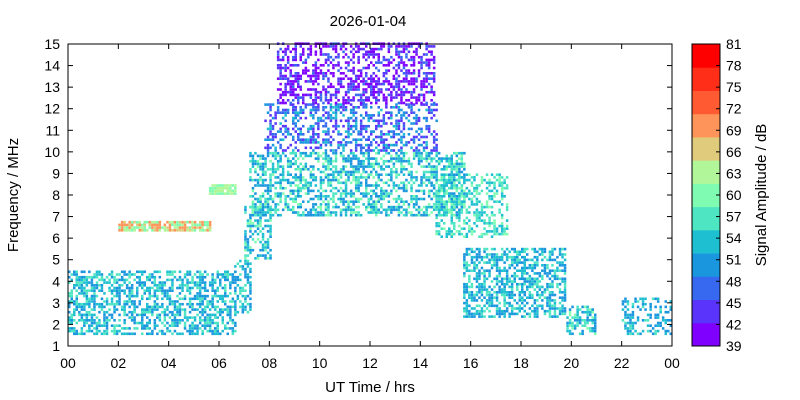  Describe the element at coordinates (56, 324) in the screenshot. I see `y-tick-label: 2` at that location.